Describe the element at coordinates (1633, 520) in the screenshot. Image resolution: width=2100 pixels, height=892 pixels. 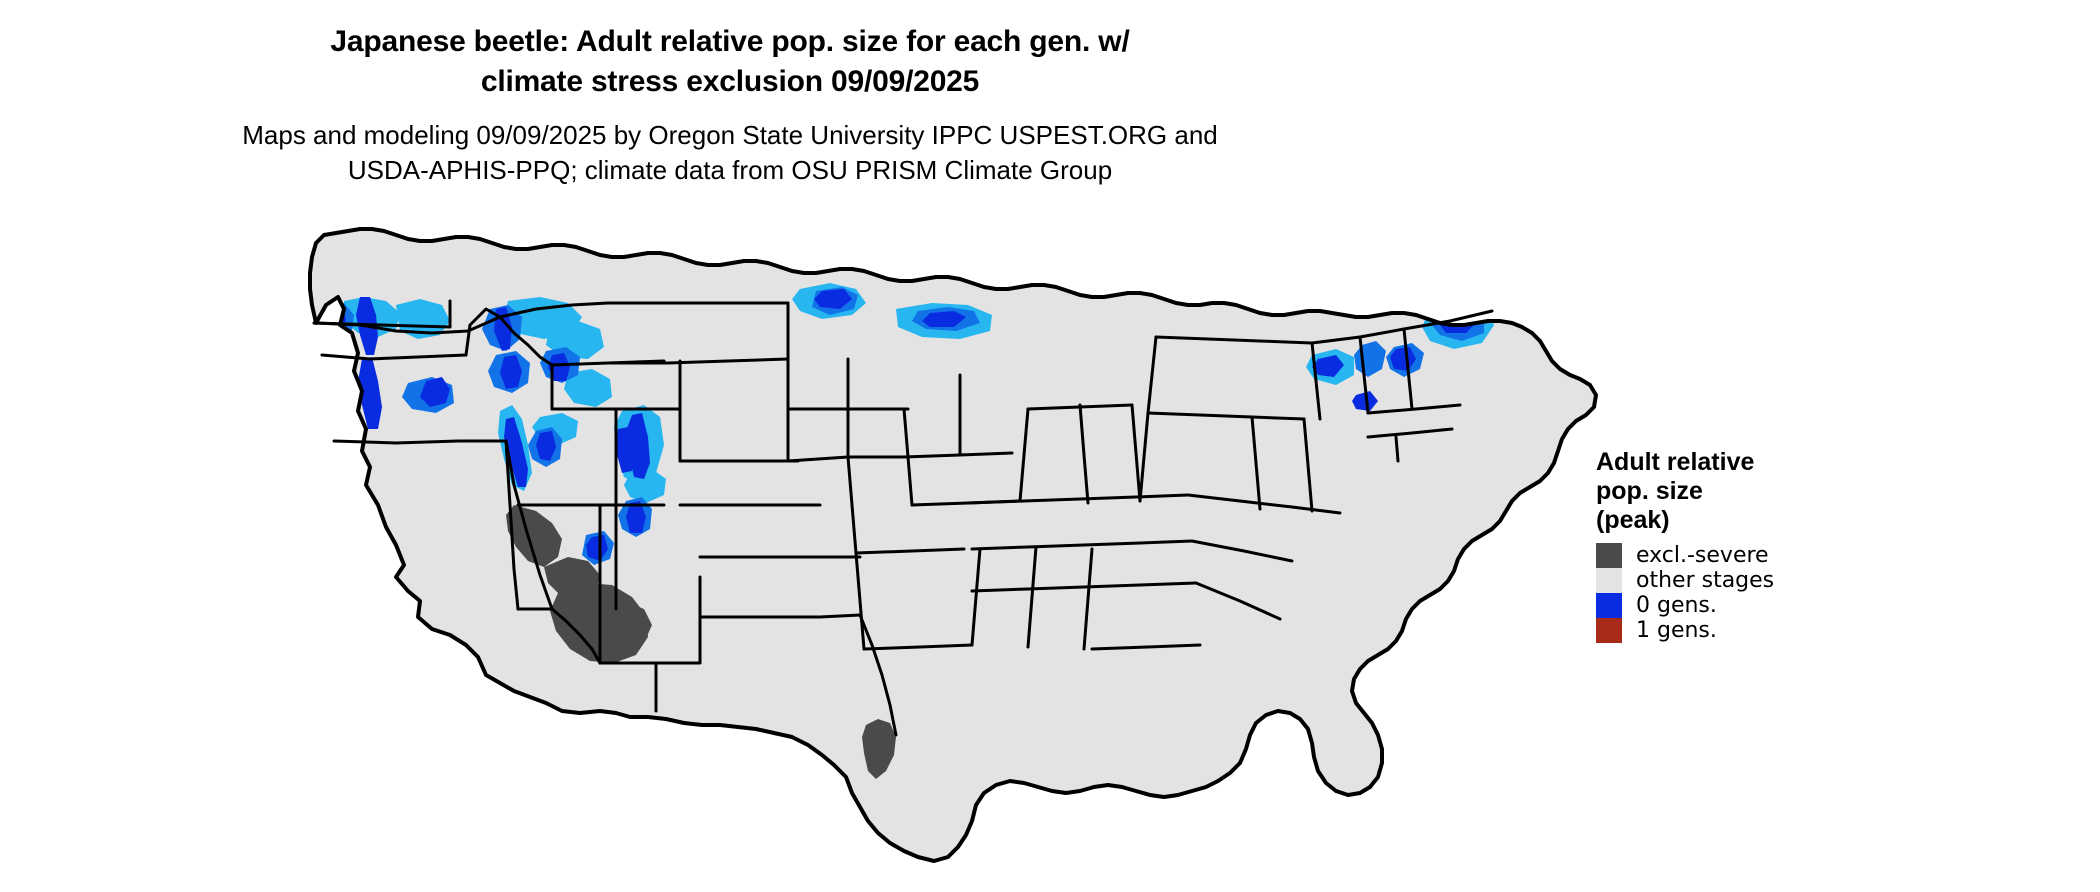
I see `legend-title-line-3: (peak)` at that location.